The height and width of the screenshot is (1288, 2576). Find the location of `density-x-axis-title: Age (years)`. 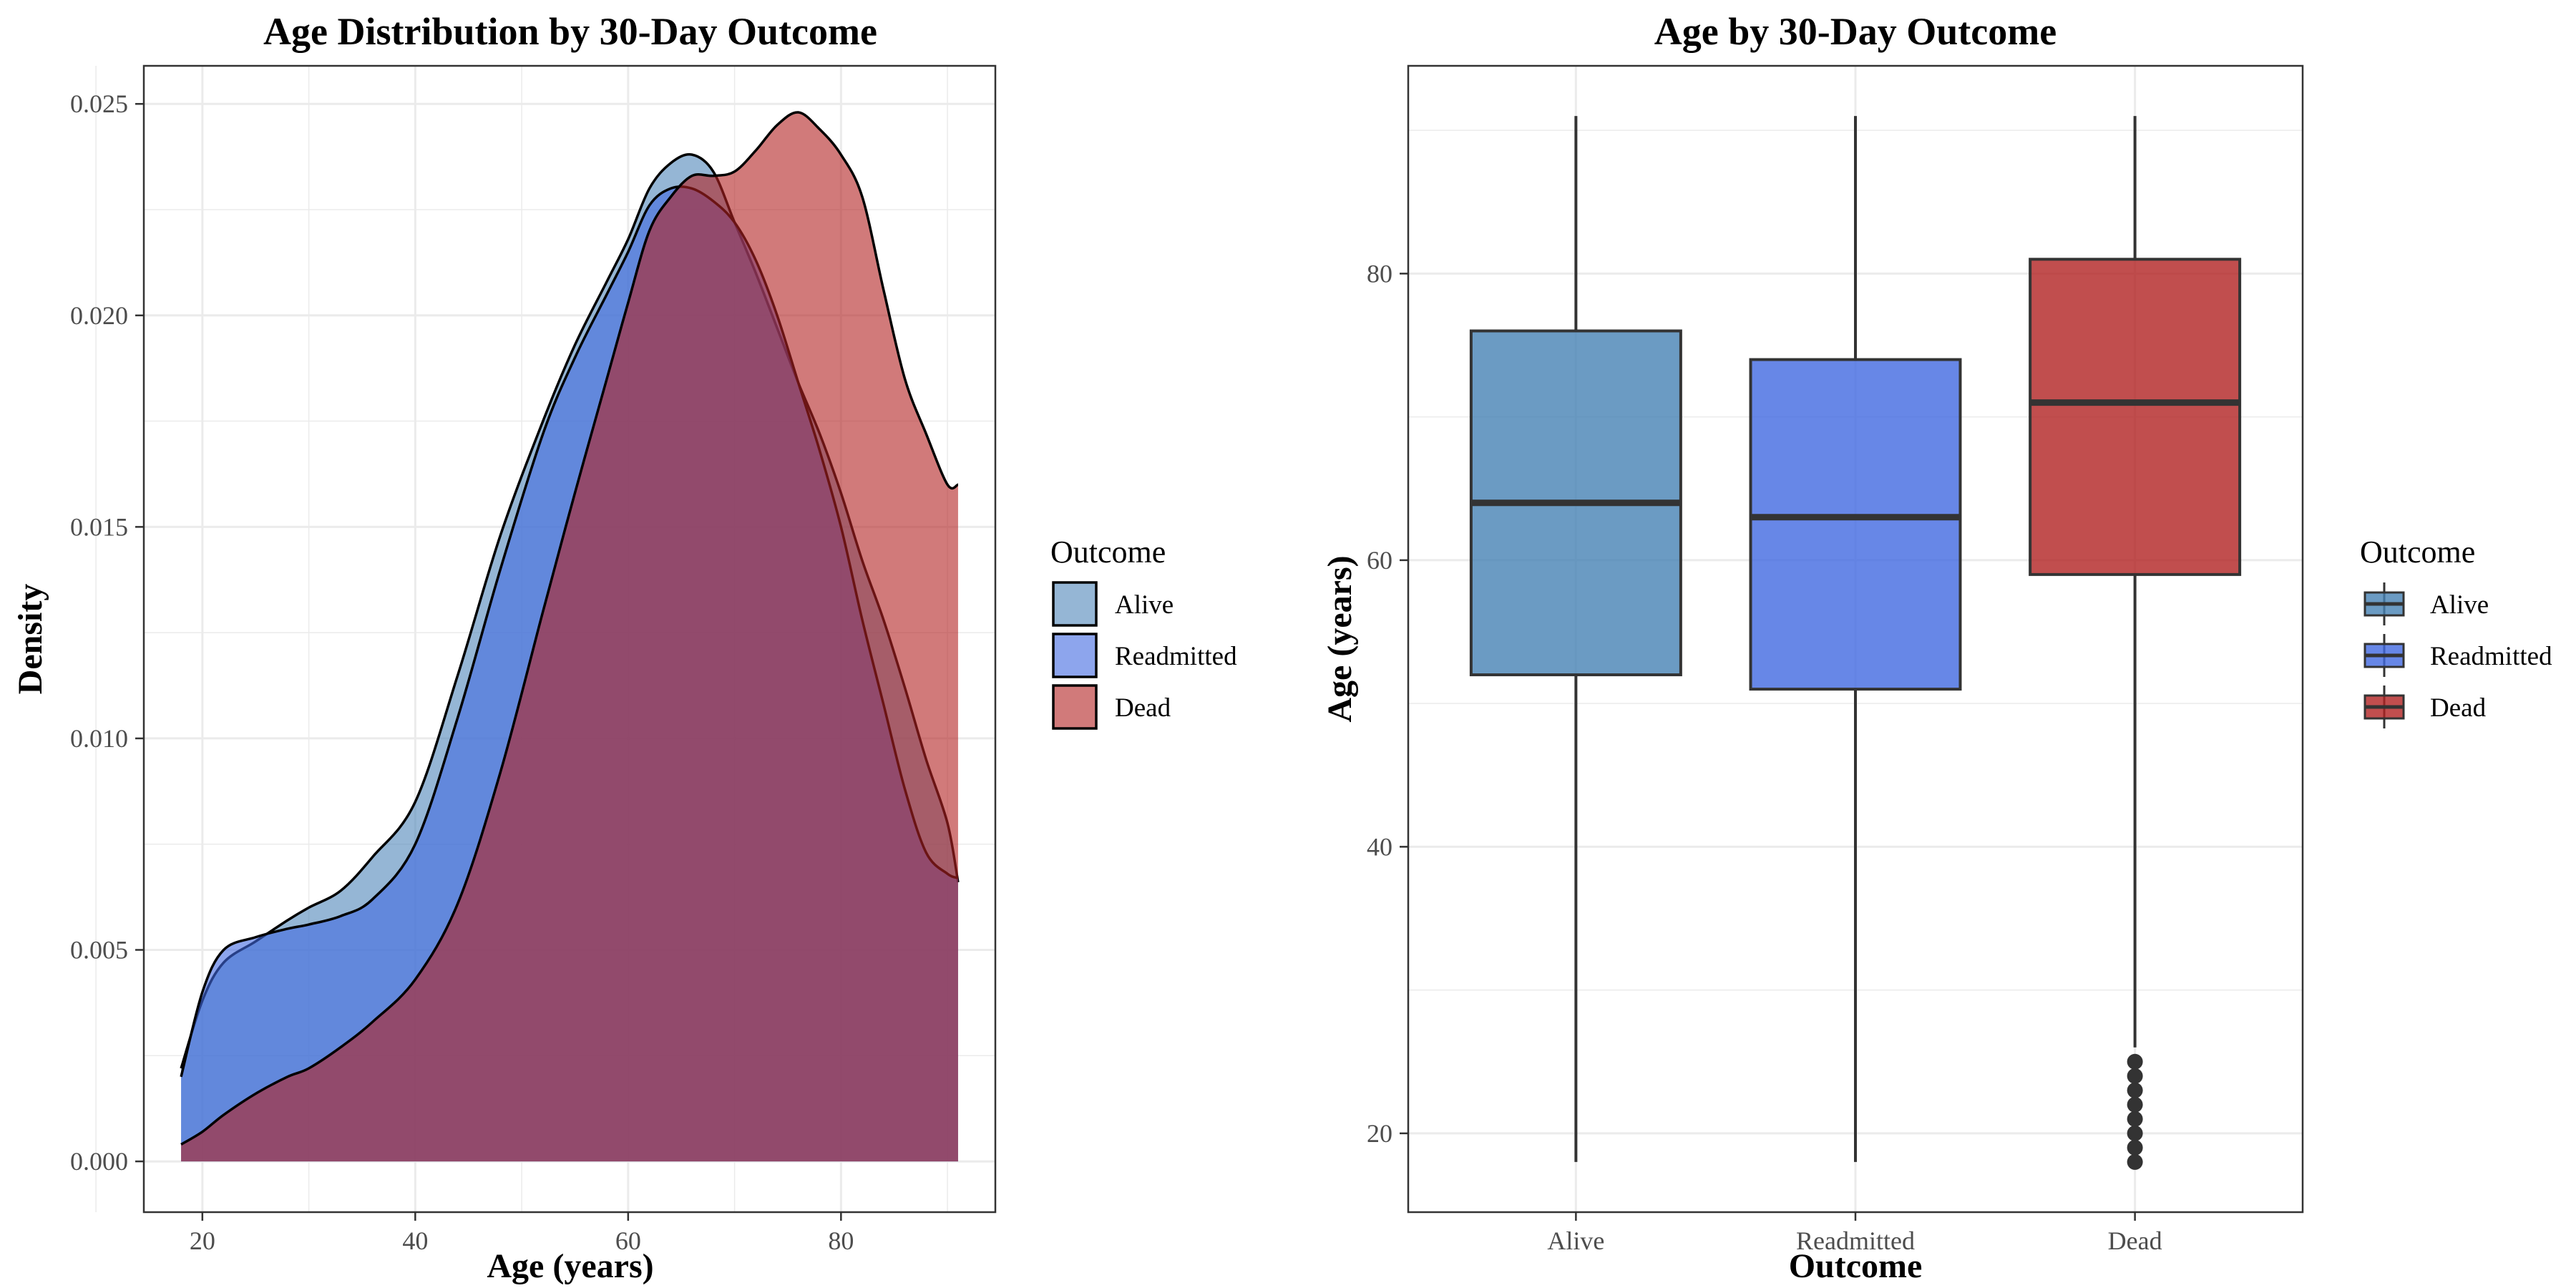

density-x-axis-title: Age (years) is located at coordinates (570, 1266).